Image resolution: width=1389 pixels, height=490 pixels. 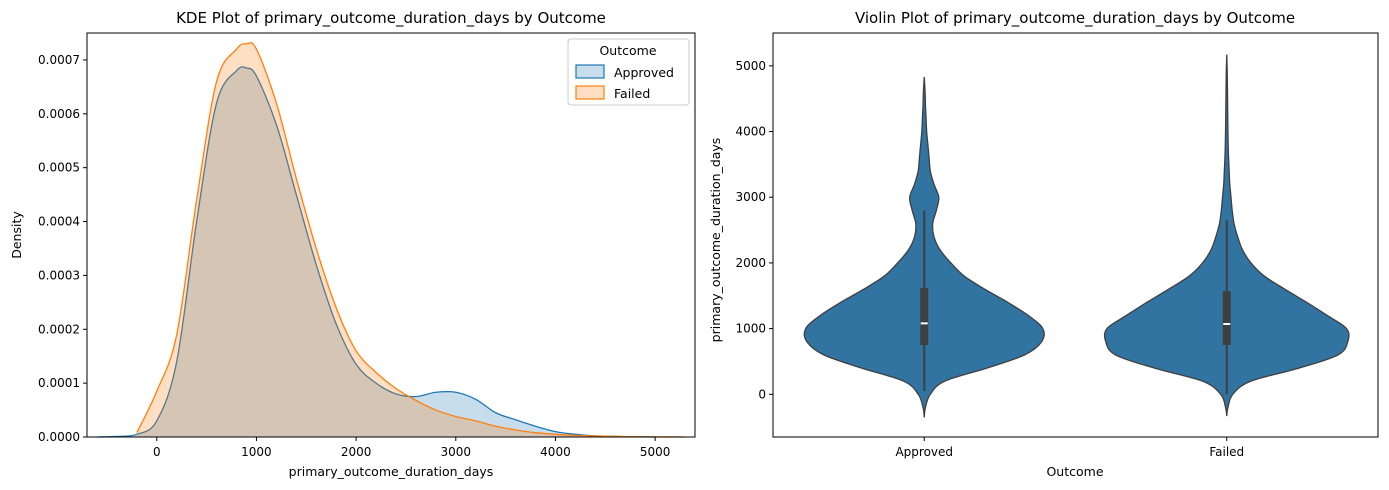 What do you see at coordinates (1069, 448) in the screenshot?
I see `violin-x-ticks: Approved Failed` at bounding box center [1069, 448].